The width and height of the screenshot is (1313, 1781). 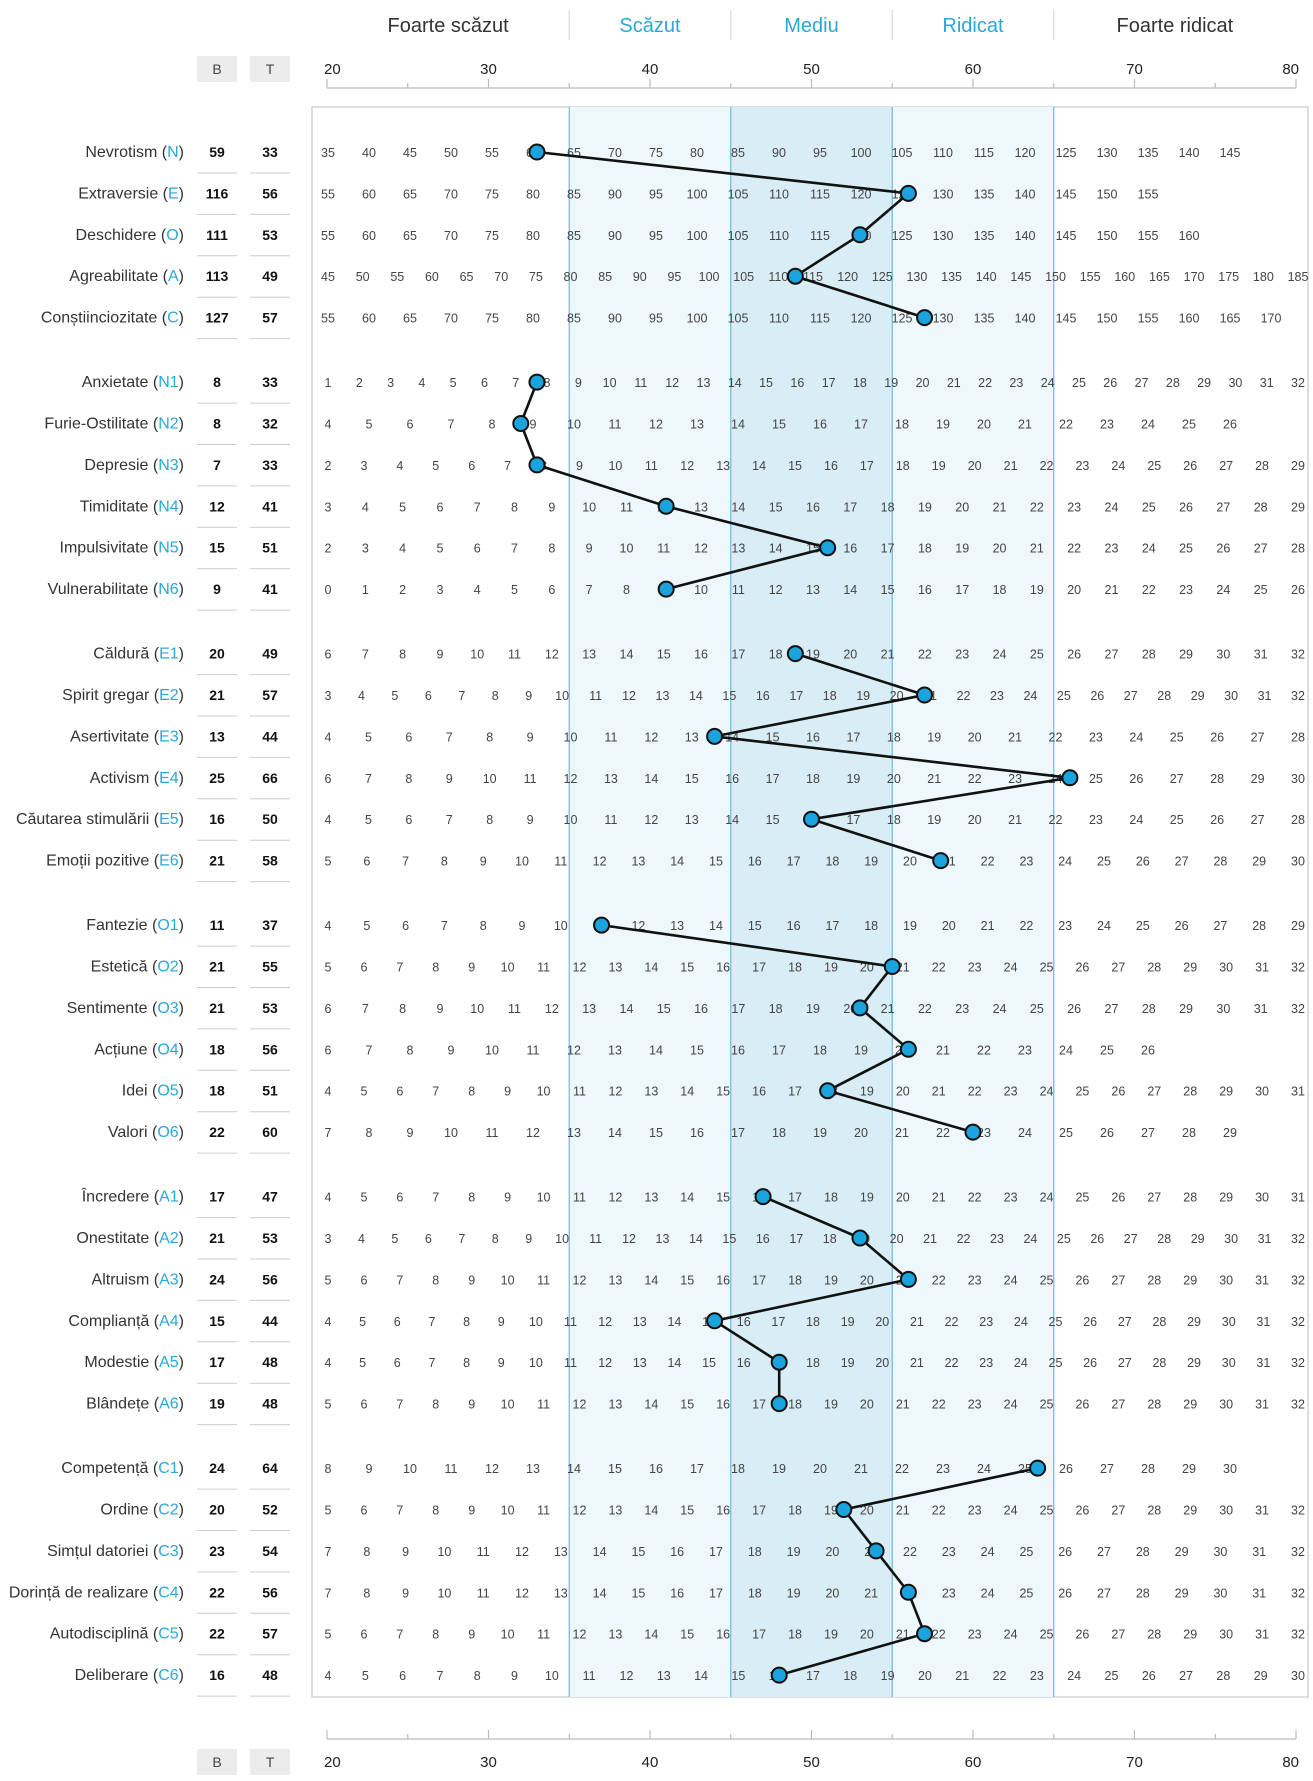 What do you see at coordinates (270, 654) in the screenshot?
I see `t-score: 49` at bounding box center [270, 654].